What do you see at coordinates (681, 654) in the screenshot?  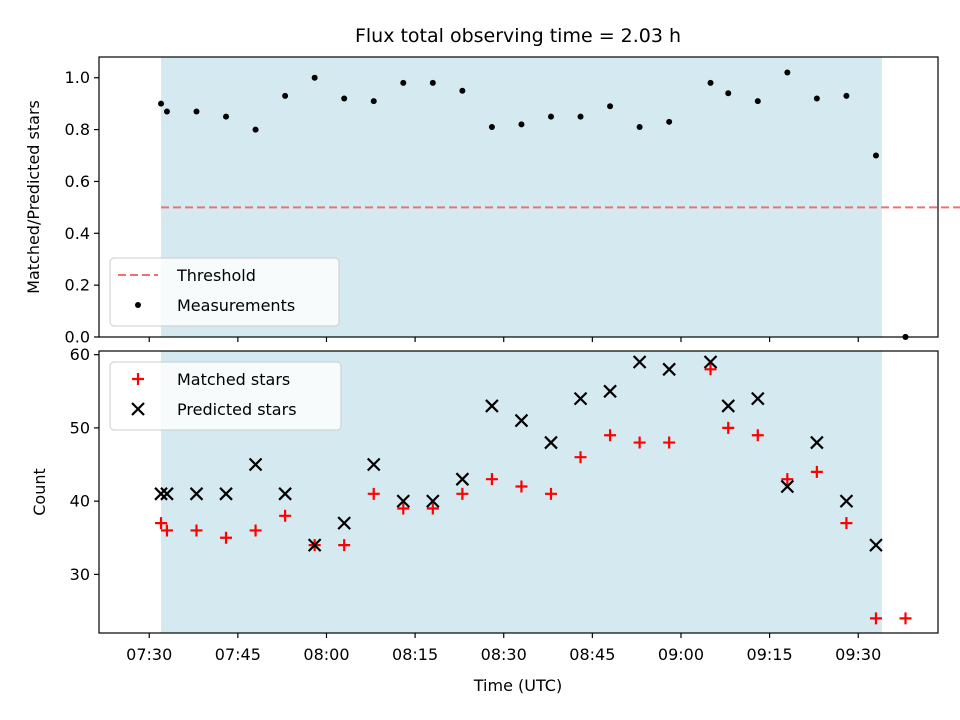 I see `x-tick-label: 09:00` at bounding box center [681, 654].